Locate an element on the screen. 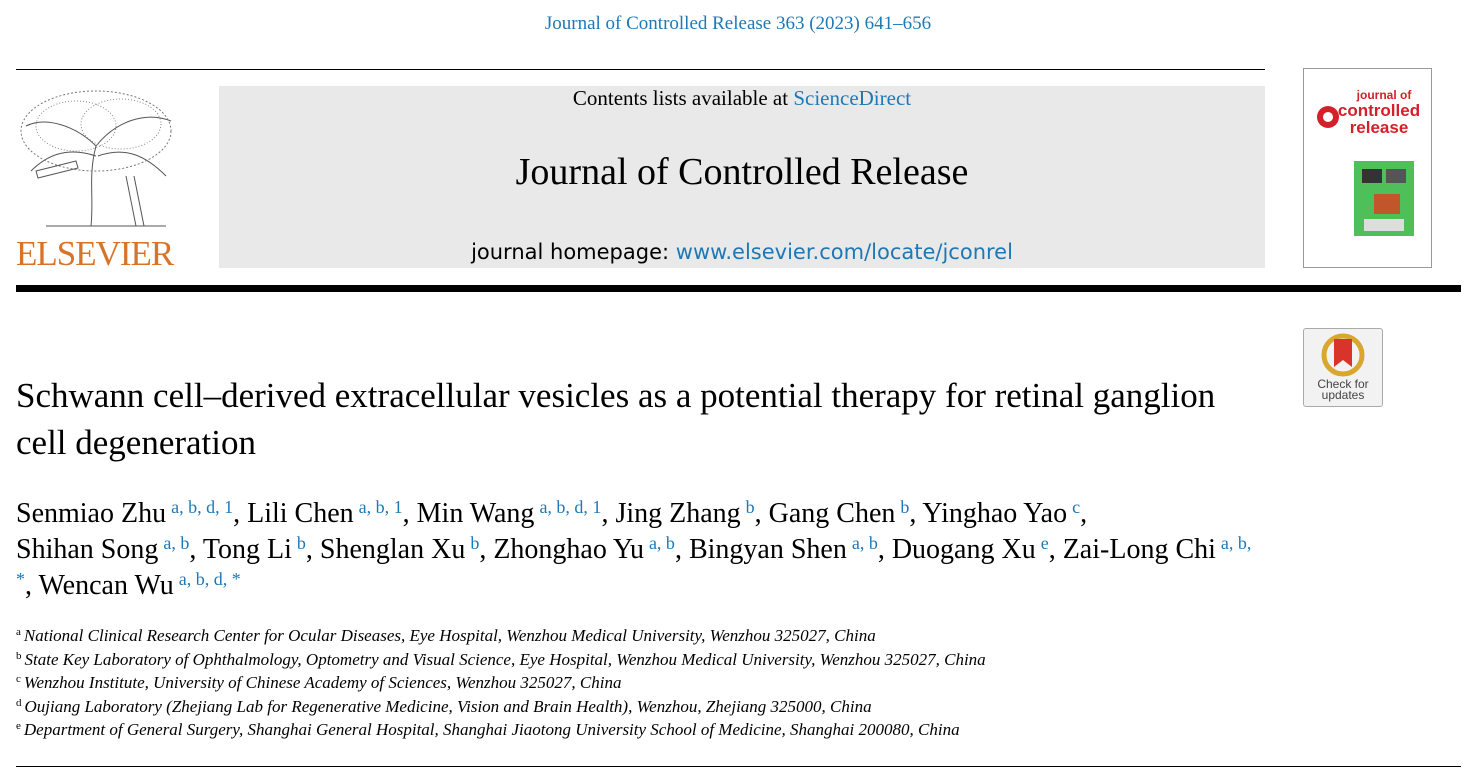  sciencedirect-link: ScienceDirect is located at coordinates (852, 98).